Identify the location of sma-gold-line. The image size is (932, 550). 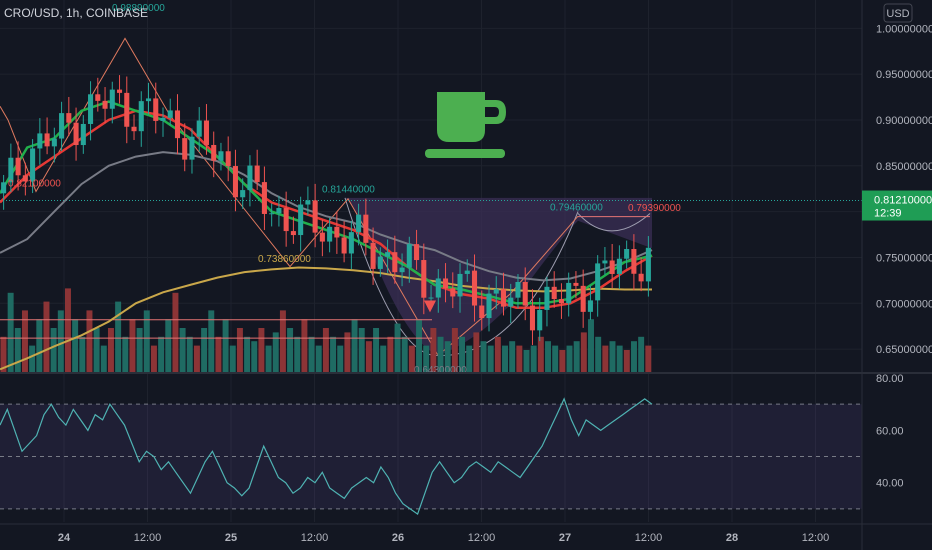
(326, 318).